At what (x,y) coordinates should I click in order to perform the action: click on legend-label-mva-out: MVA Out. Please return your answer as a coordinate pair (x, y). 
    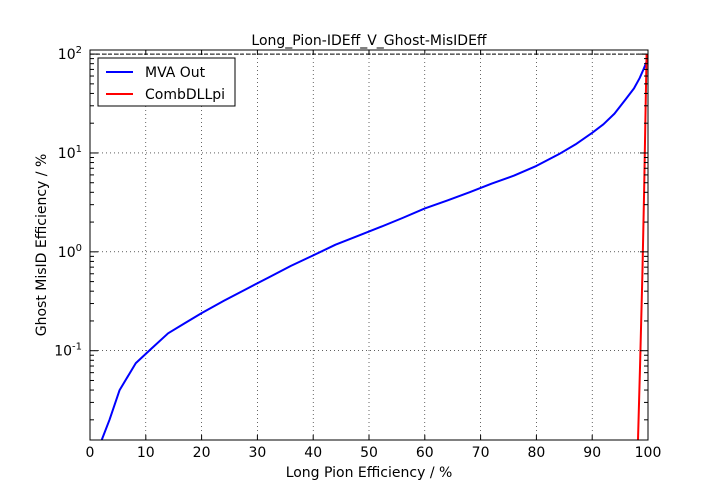
    Looking at the image, I should click on (175, 73).